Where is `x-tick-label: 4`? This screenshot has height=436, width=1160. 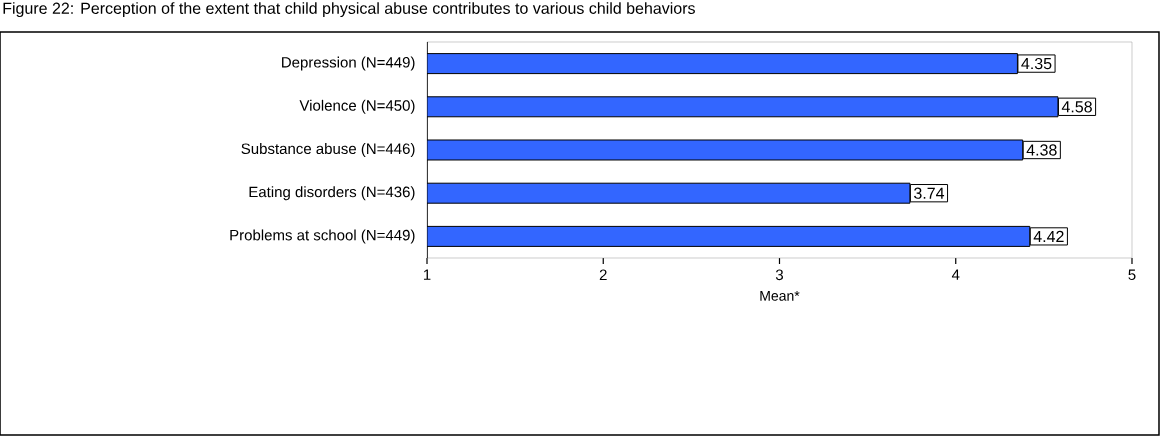 x-tick-label: 4 is located at coordinates (955, 274).